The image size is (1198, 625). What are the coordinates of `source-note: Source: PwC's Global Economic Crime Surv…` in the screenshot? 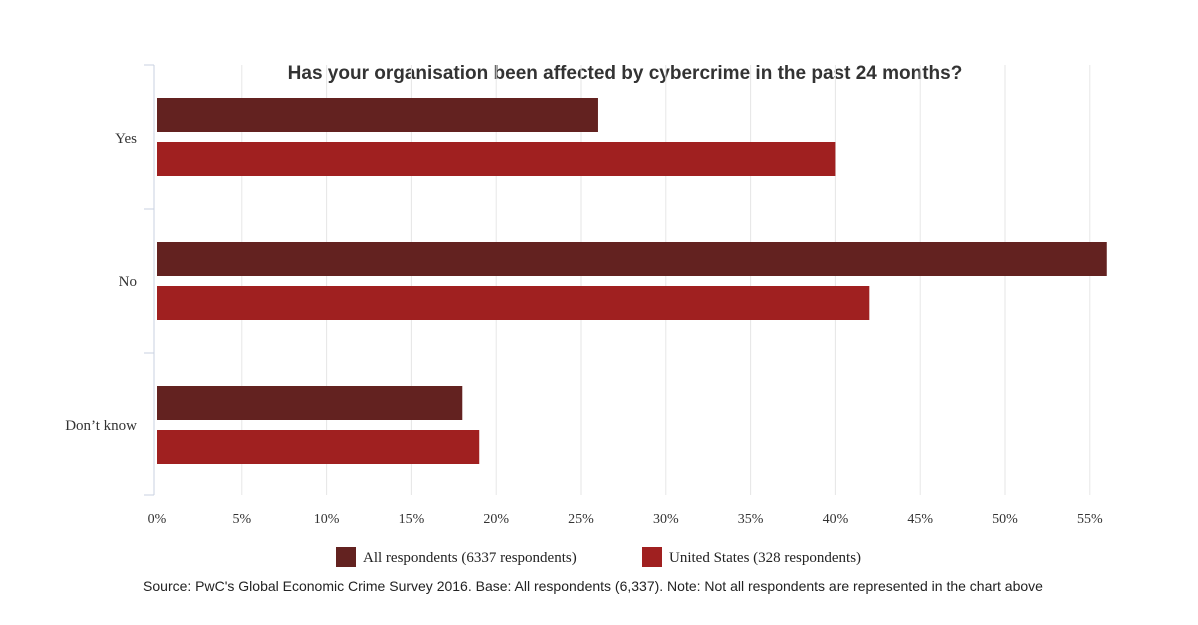 It's located at (593, 586).